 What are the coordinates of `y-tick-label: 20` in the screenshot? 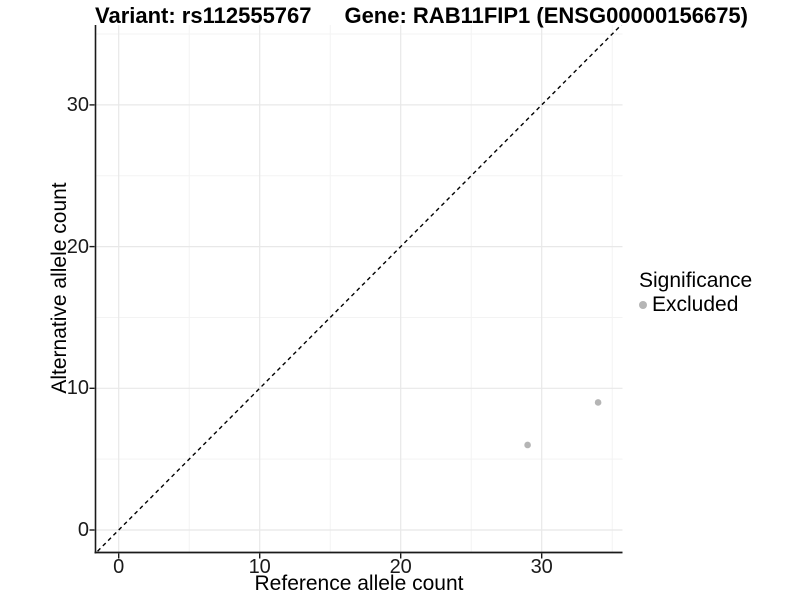 It's located at (77, 246).